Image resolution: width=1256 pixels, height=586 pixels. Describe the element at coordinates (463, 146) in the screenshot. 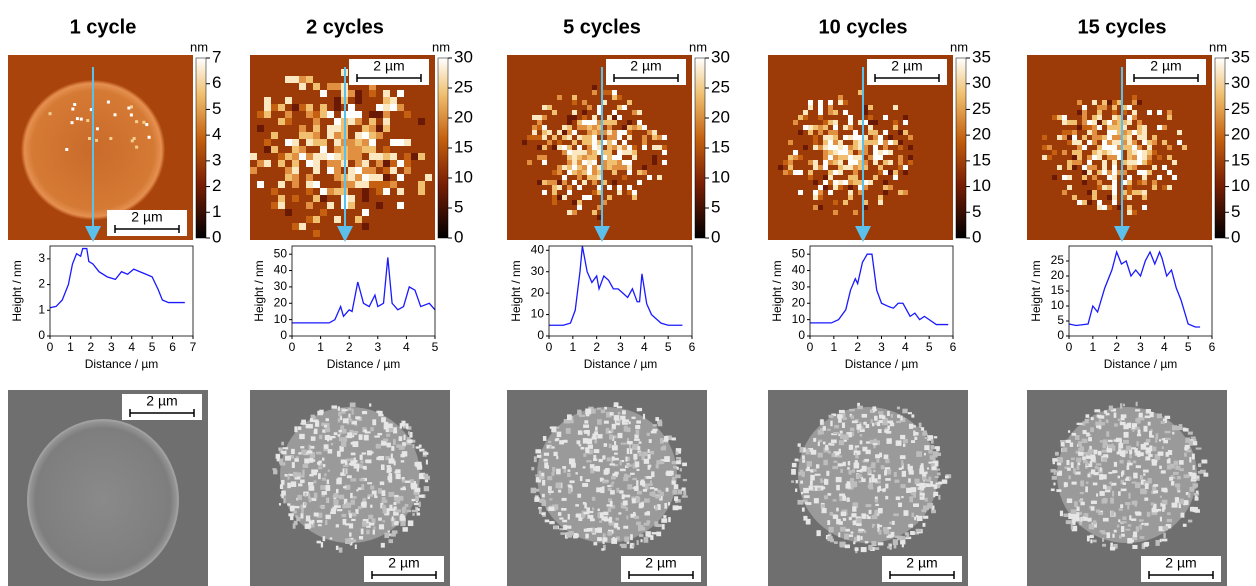

I see `colorbar-tick-label: 15` at that location.